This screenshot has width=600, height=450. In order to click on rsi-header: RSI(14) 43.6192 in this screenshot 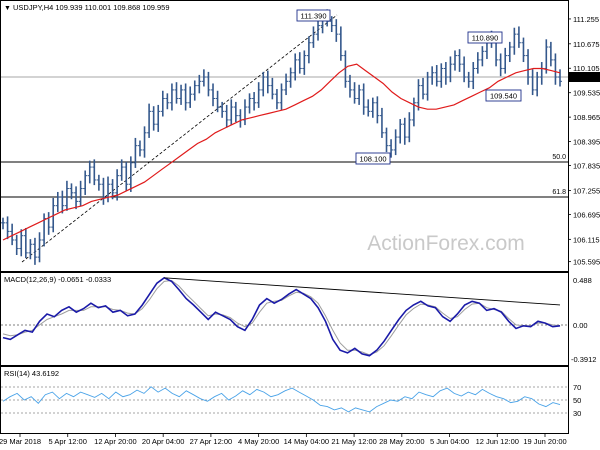, I will do `click(31, 373)`.